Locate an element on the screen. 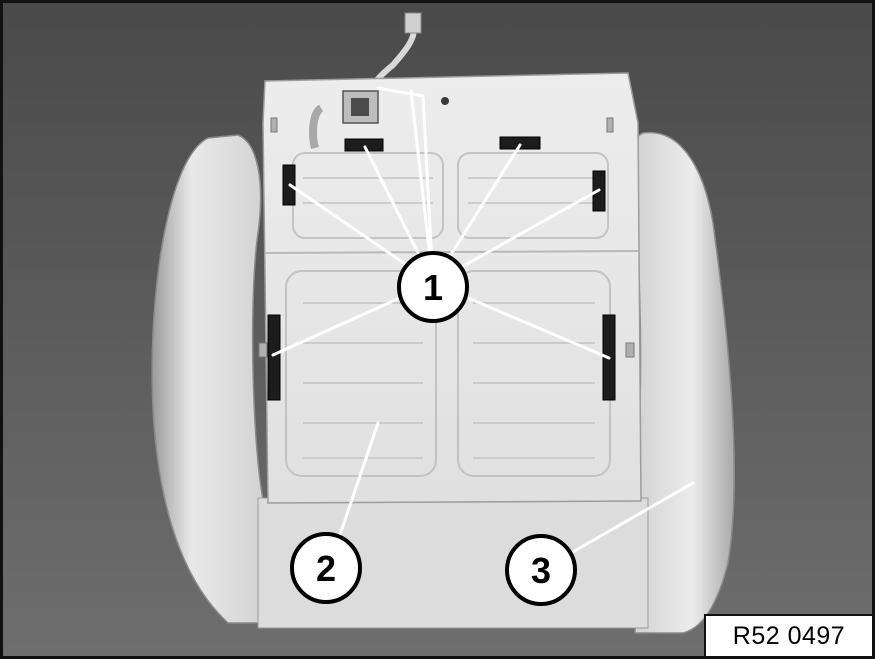 Image resolution: width=875 pixels, height=659 pixels. callout-2: 2 is located at coordinates (326, 568).